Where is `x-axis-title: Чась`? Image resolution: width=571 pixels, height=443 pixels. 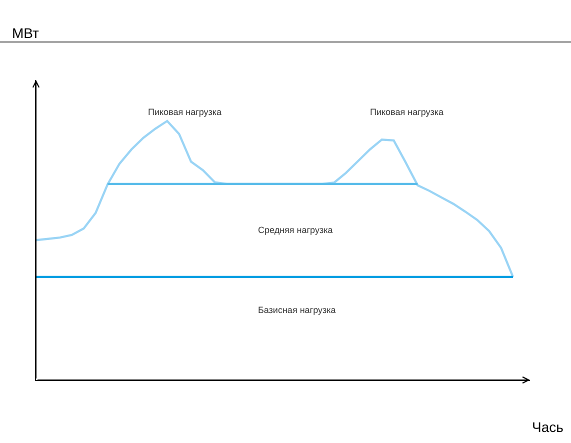
x-axis-title: Чась is located at coordinates (548, 427).